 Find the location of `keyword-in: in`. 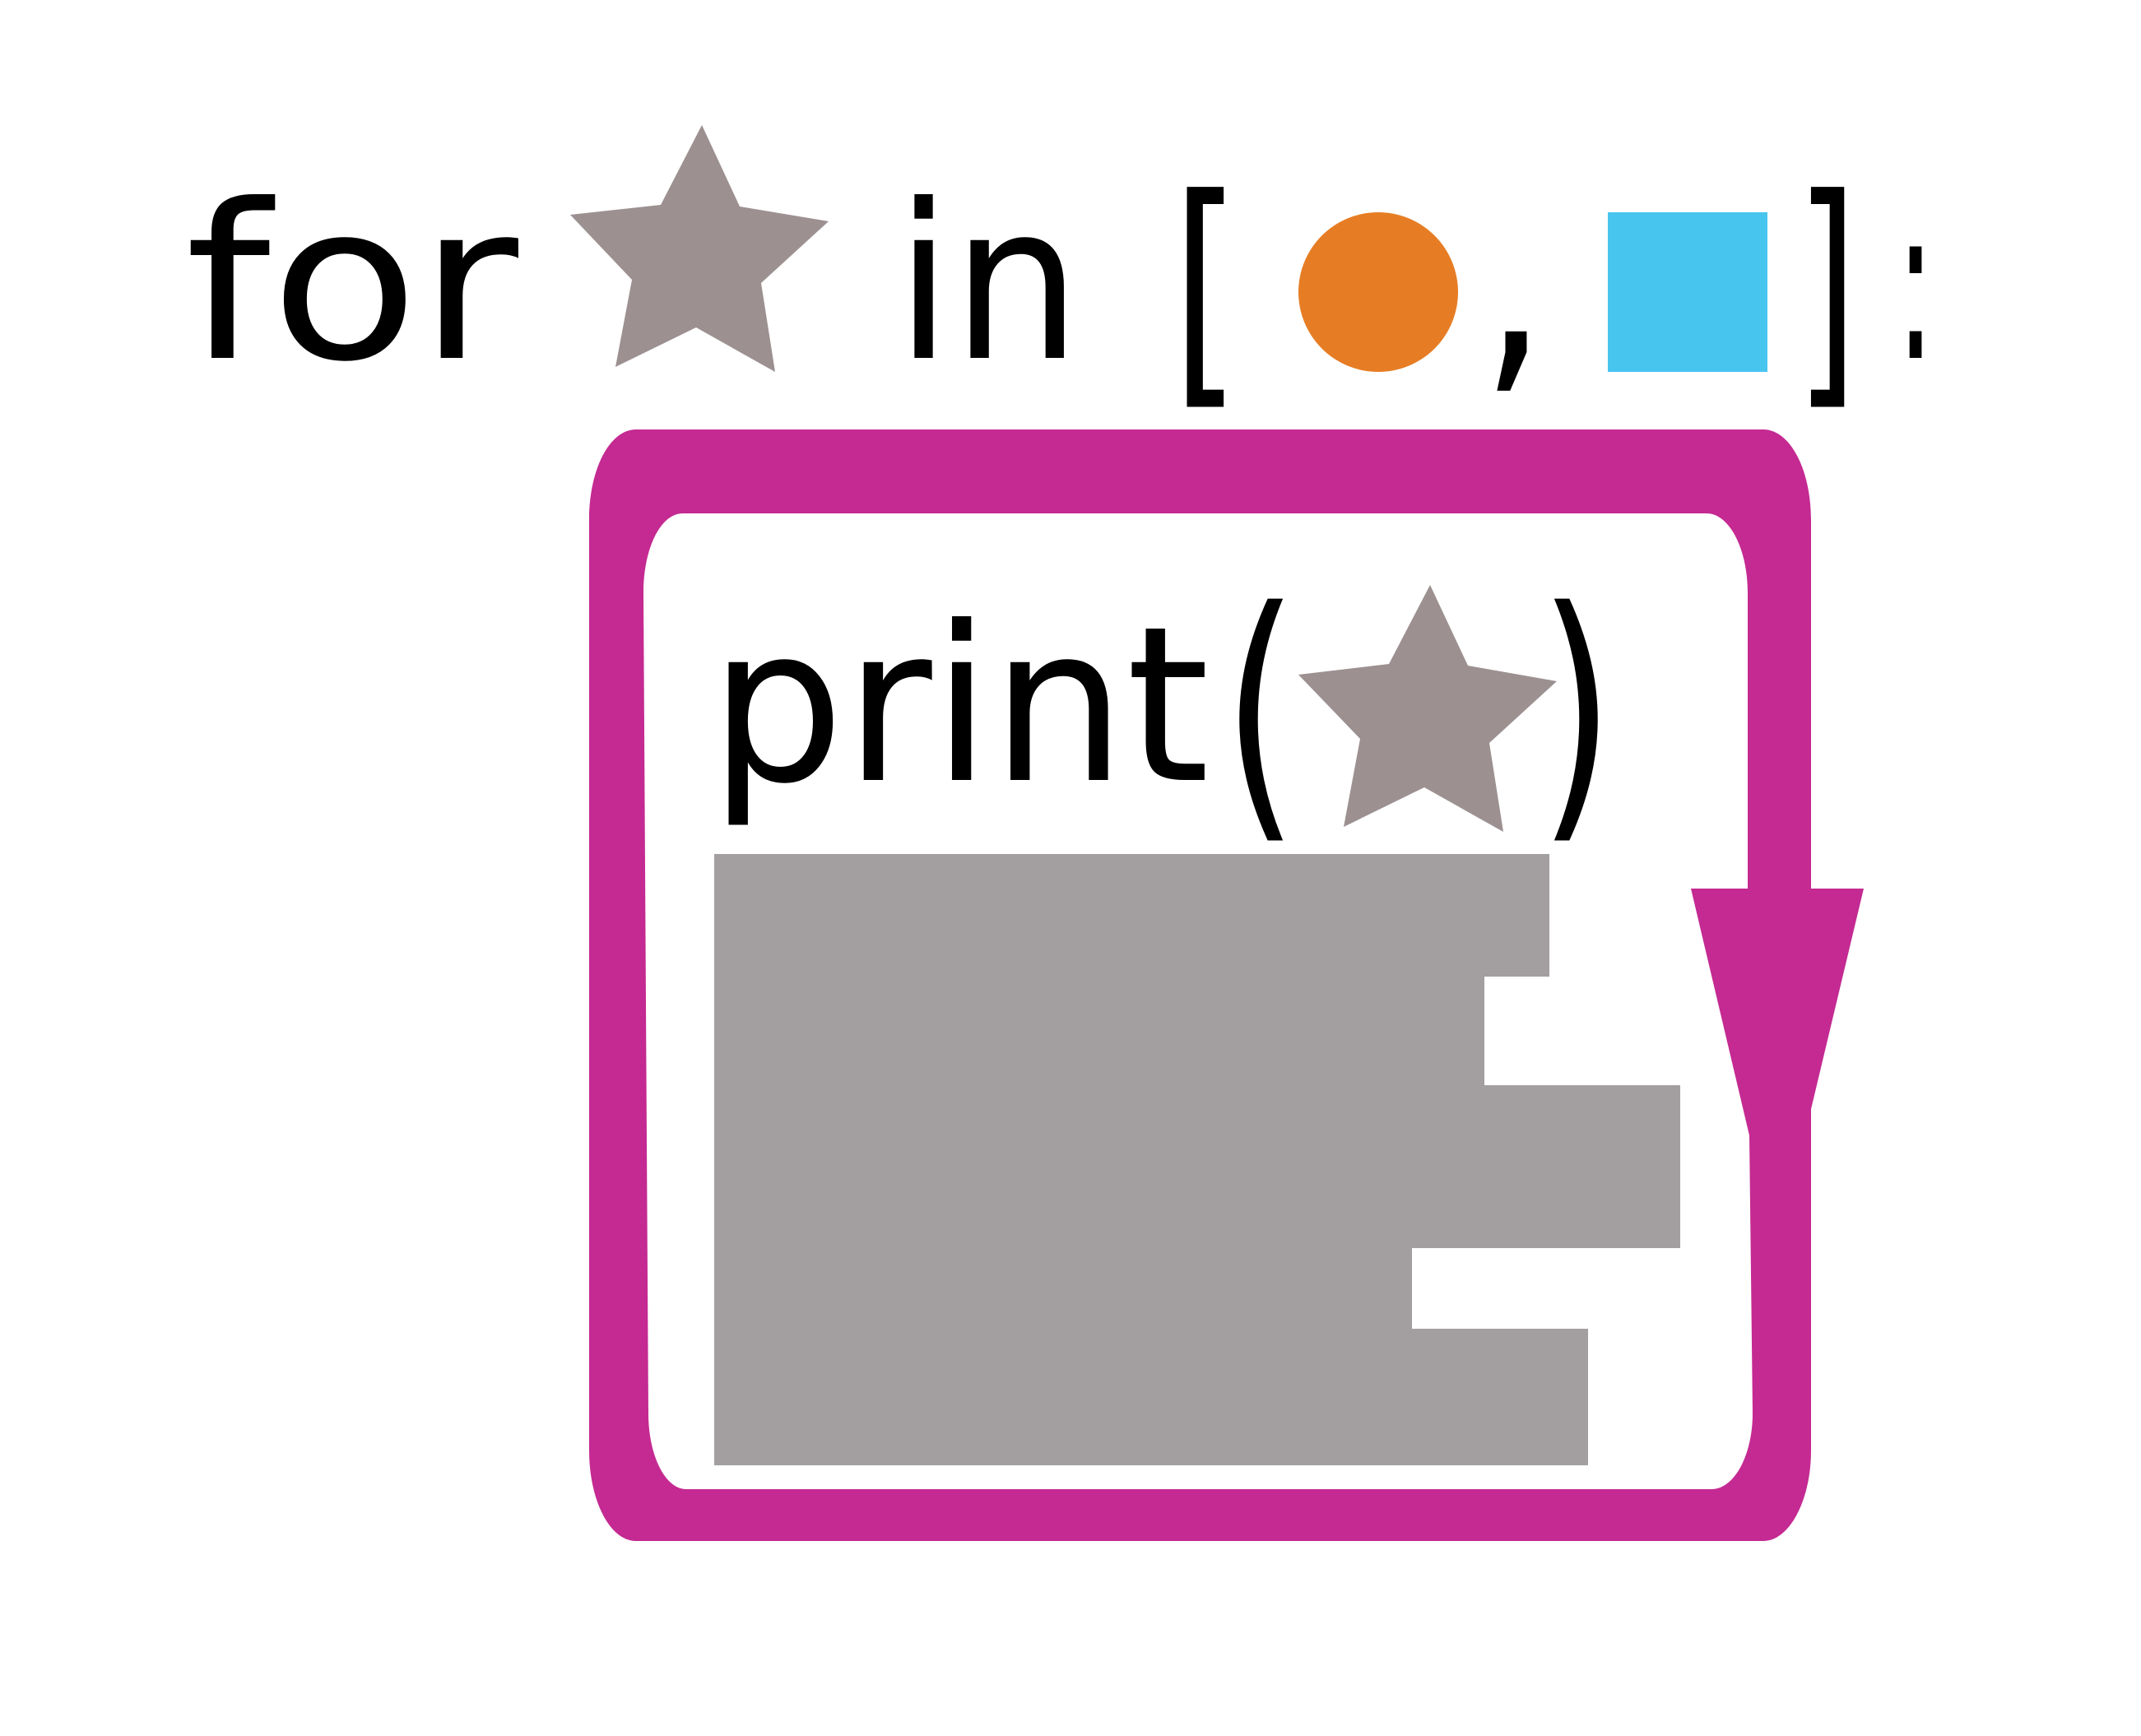

keyword-in: in is located at coordinates (988, 283).